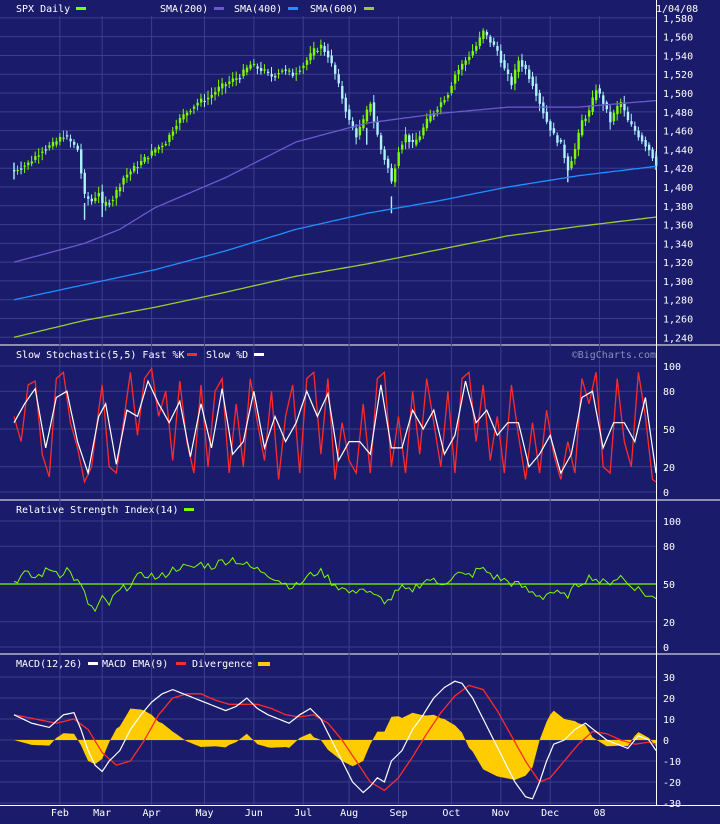 This screenshot has width=720, height=824. Describe the element at coordinates (81, 8) in the screenshot. I see `legend-swatch-spx` at that location.